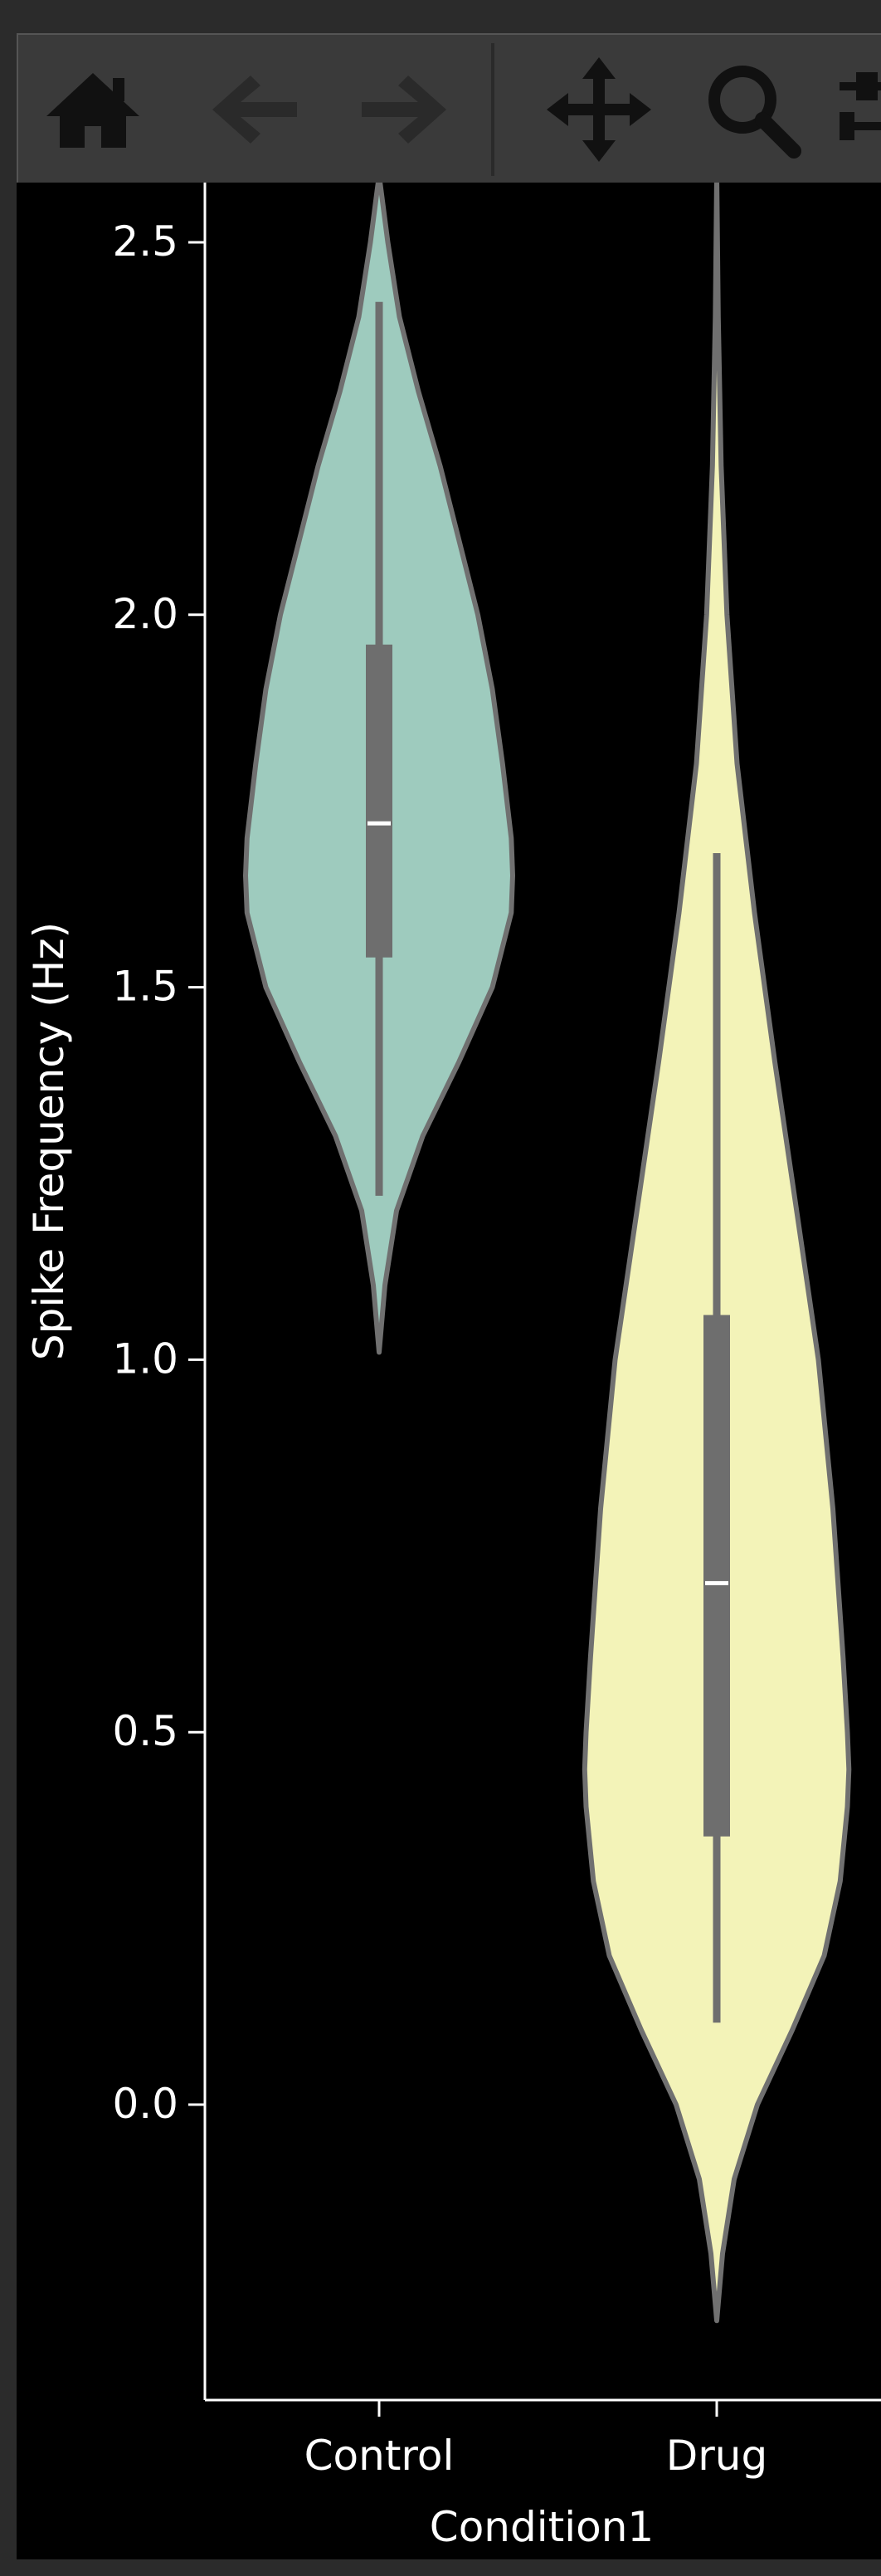  I want to click on y-tick-label: 2.5, so click(145, 242).